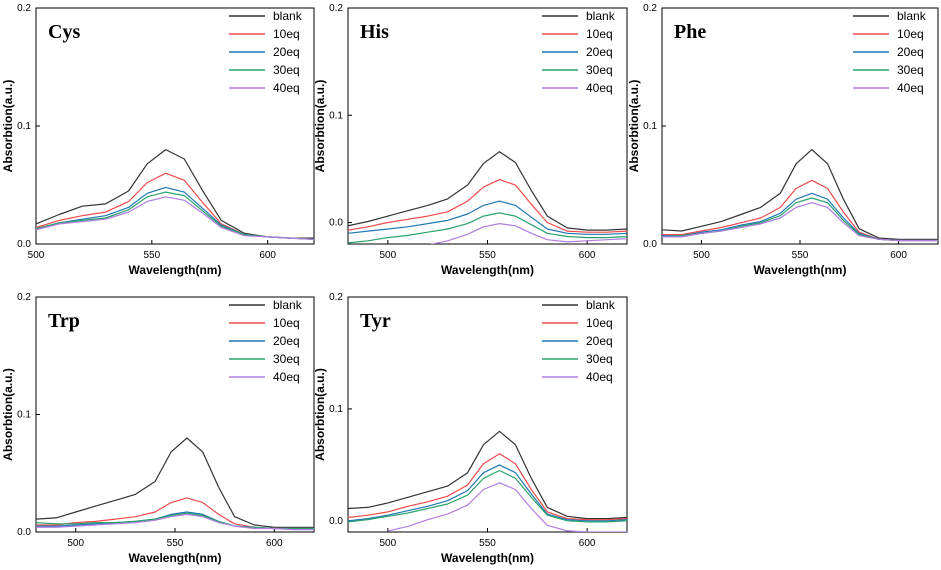 This screenshot has width=941, height=570. What do you see at coordinates (64, 32) in the screenshot?
I see `panel-title: Cys` at bounding box center [64, 32].